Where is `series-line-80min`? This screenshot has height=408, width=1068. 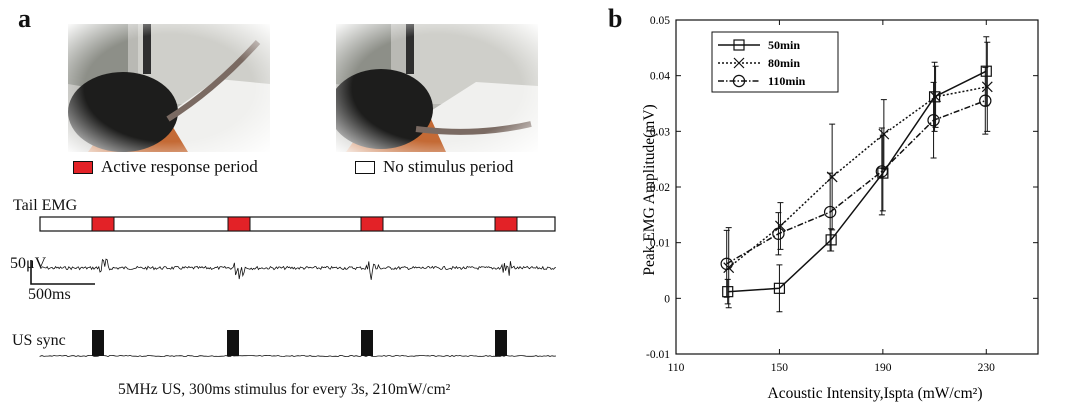 series-line-80min is located at coordinates (858, 177).